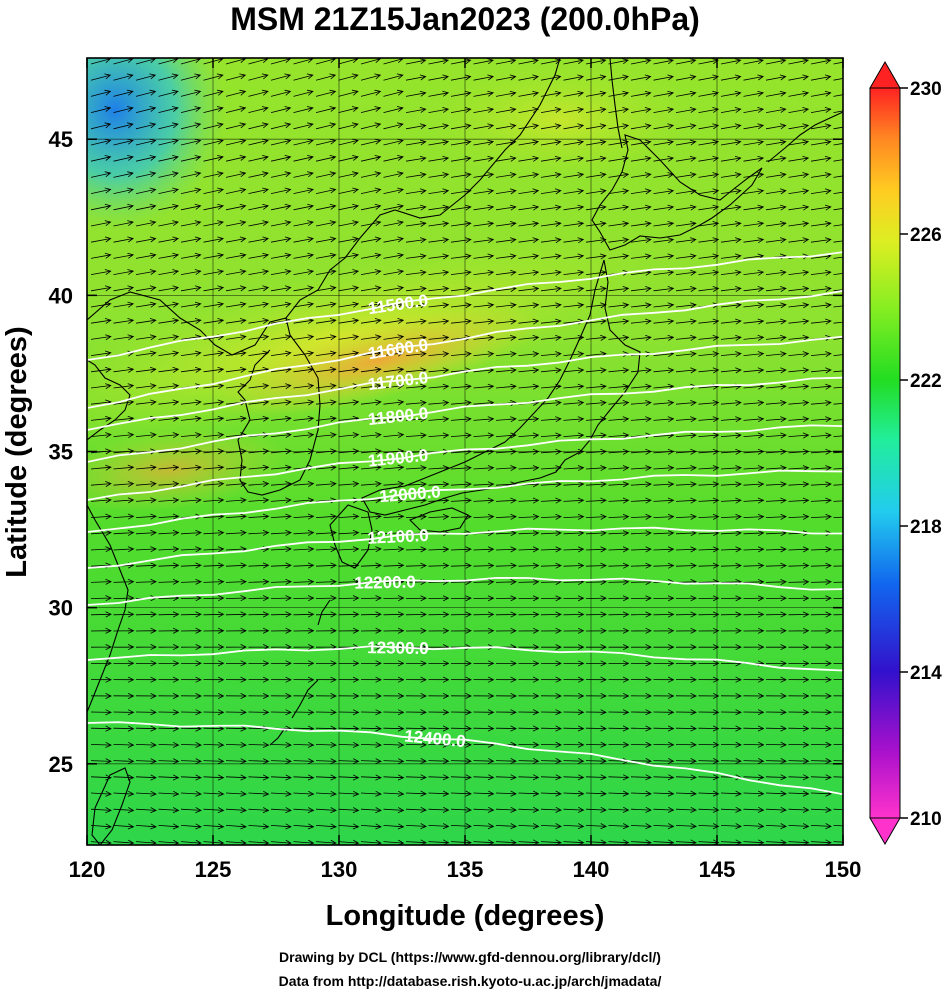 The image size is (950, 993). What do you see at coordinates (61, 295) in the screenshot?
I see `y-tick-label: 40` at bounding box center [61, 295].